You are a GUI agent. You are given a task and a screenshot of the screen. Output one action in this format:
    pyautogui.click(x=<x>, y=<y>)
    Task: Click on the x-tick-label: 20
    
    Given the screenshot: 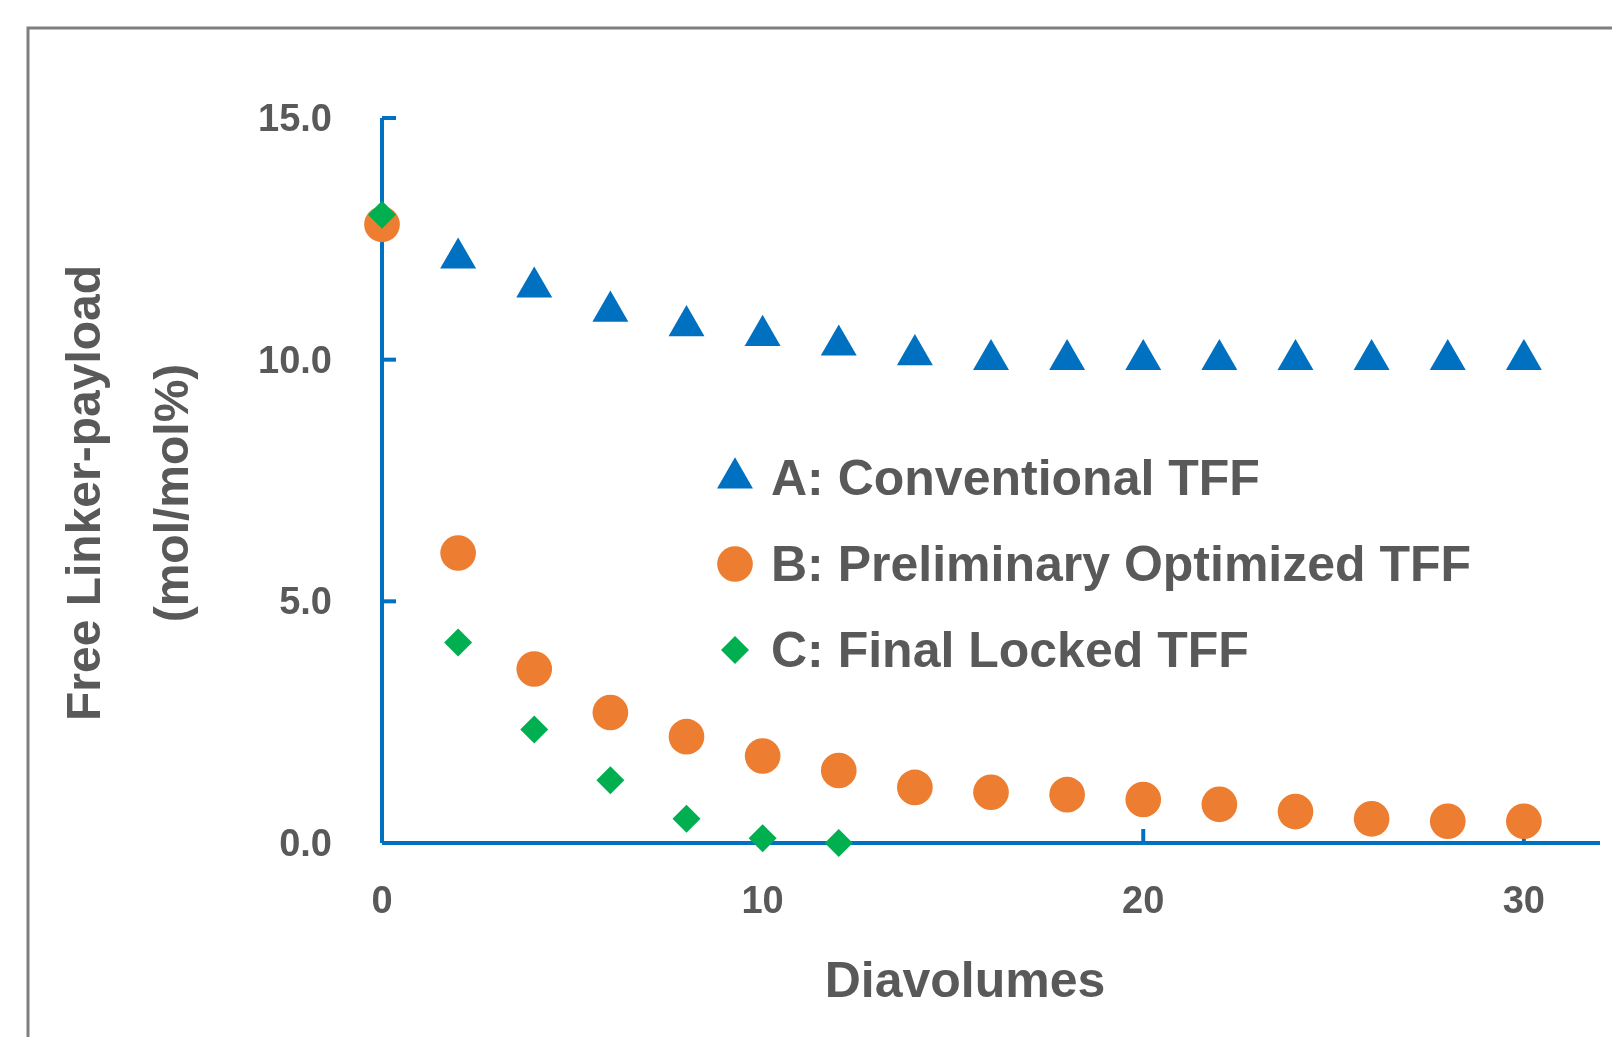 What is the action you would take?
    pyautogui.click(x=1143, y=900)
    